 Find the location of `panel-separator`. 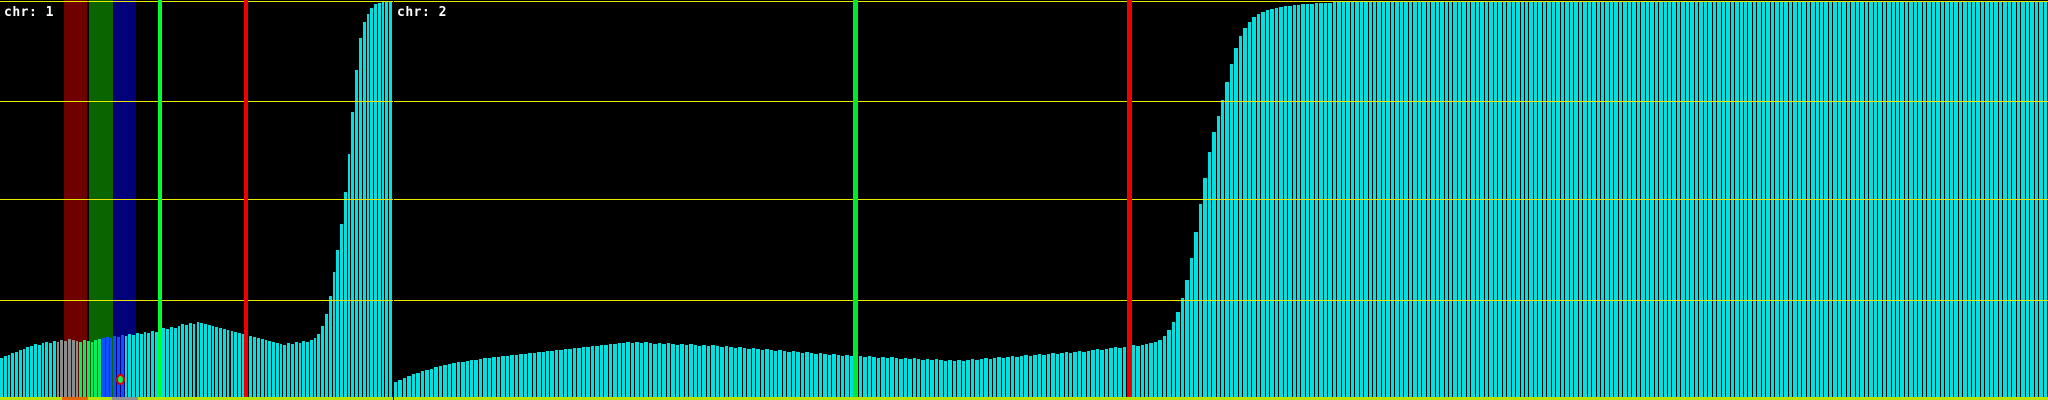

panel-separator is located at coordinates (393, 200).